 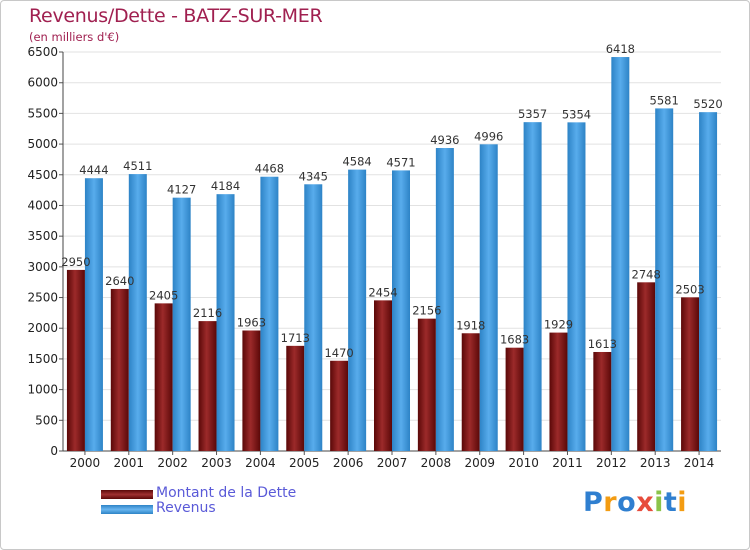 What do you see at coordinates (558, 325) in the screenshot?
I see `dette-bar-label: 1929` at bounding box center [558, 325].